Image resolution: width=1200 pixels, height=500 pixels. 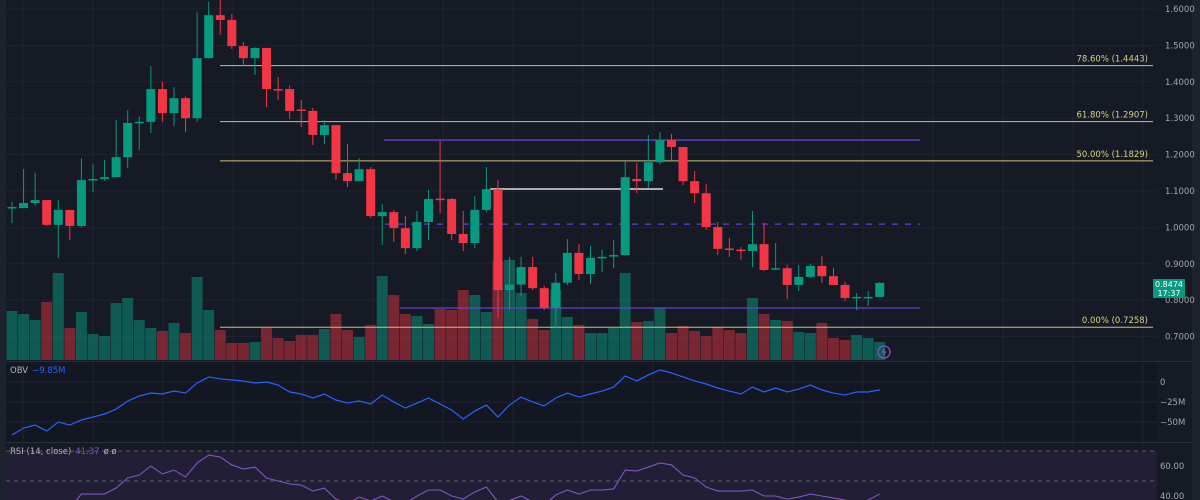 I want to click on price-tick-label: 1.4000, so click(x=1180, y=83).